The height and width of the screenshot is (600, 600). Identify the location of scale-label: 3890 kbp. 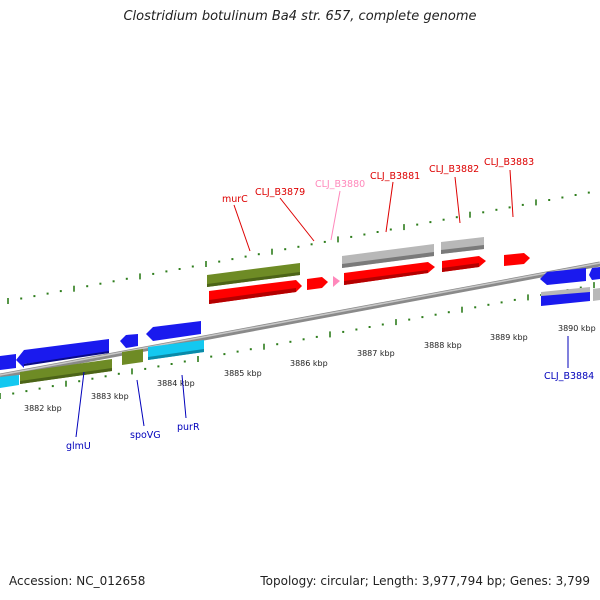
(577, 328).